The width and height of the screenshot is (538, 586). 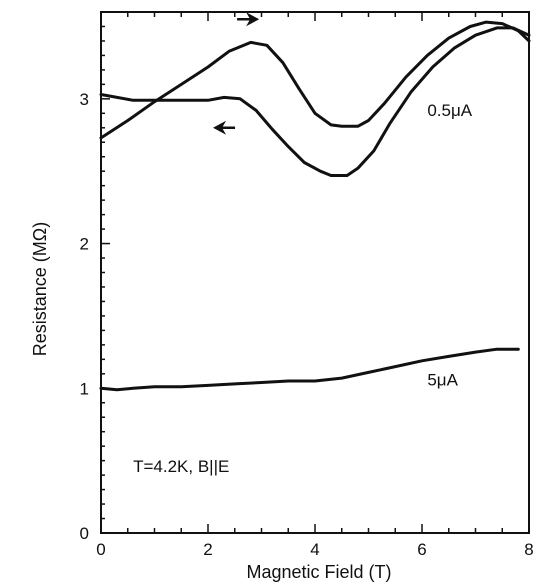 What do you see at coordinates (84, 388) in the screenshot?
I see `y-tick-label: 1` at bounding box center [84, 388].